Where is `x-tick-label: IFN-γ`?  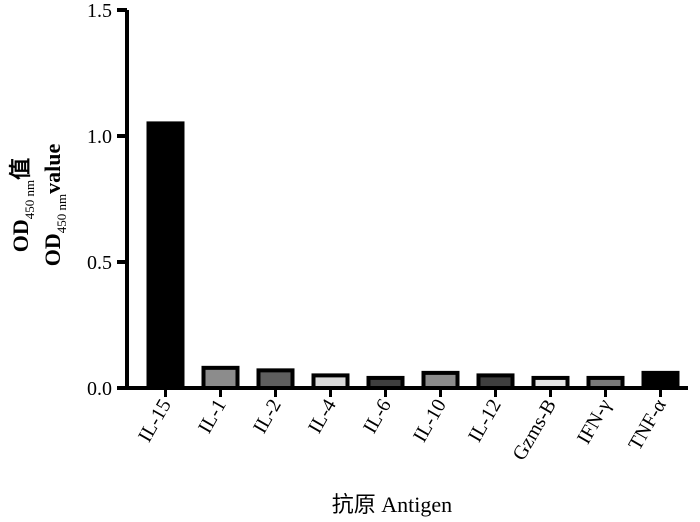
x-tick-label: IFN-γ is located at coordinates (594, 421).